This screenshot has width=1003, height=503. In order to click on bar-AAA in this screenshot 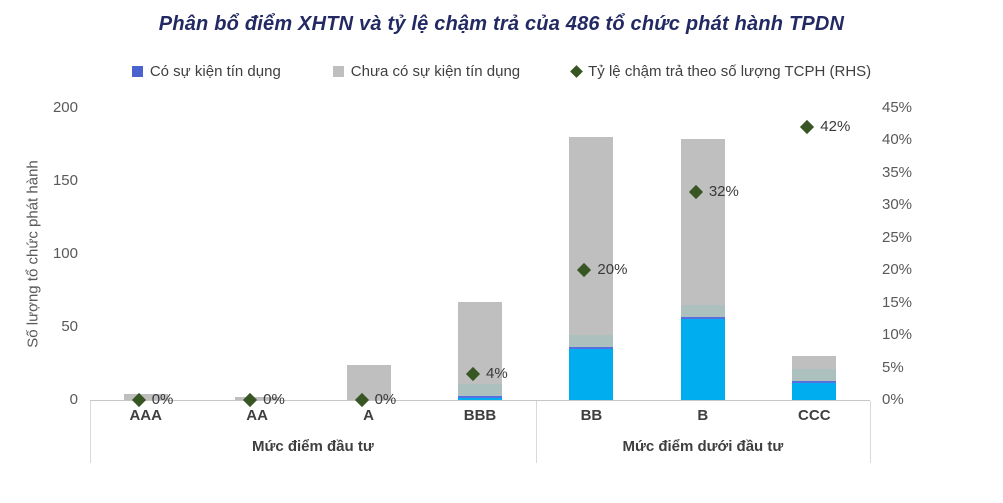, I will do `click(145, 397)`.